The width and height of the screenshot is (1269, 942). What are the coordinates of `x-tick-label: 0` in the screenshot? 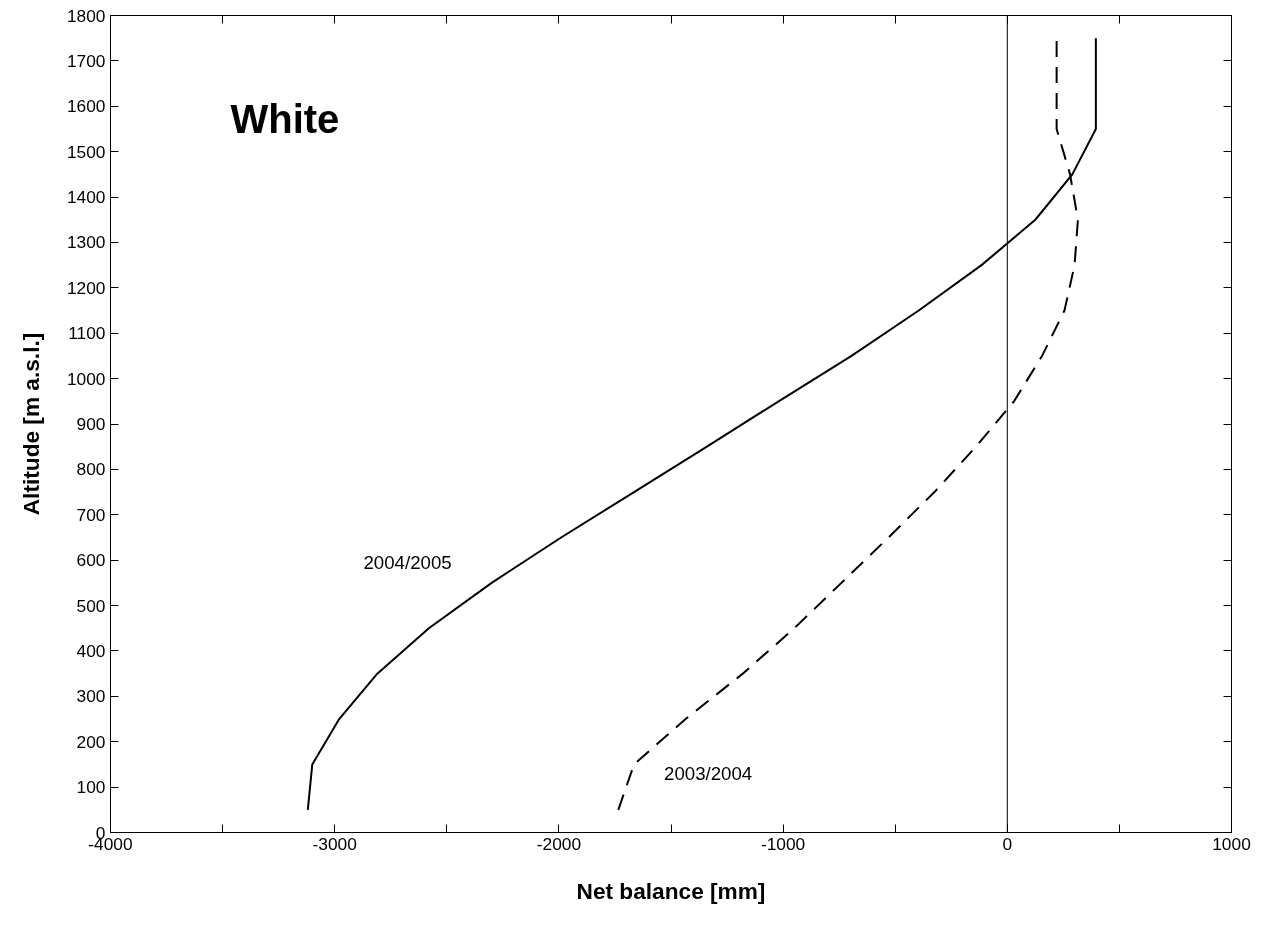 It's located at (1007, 843).